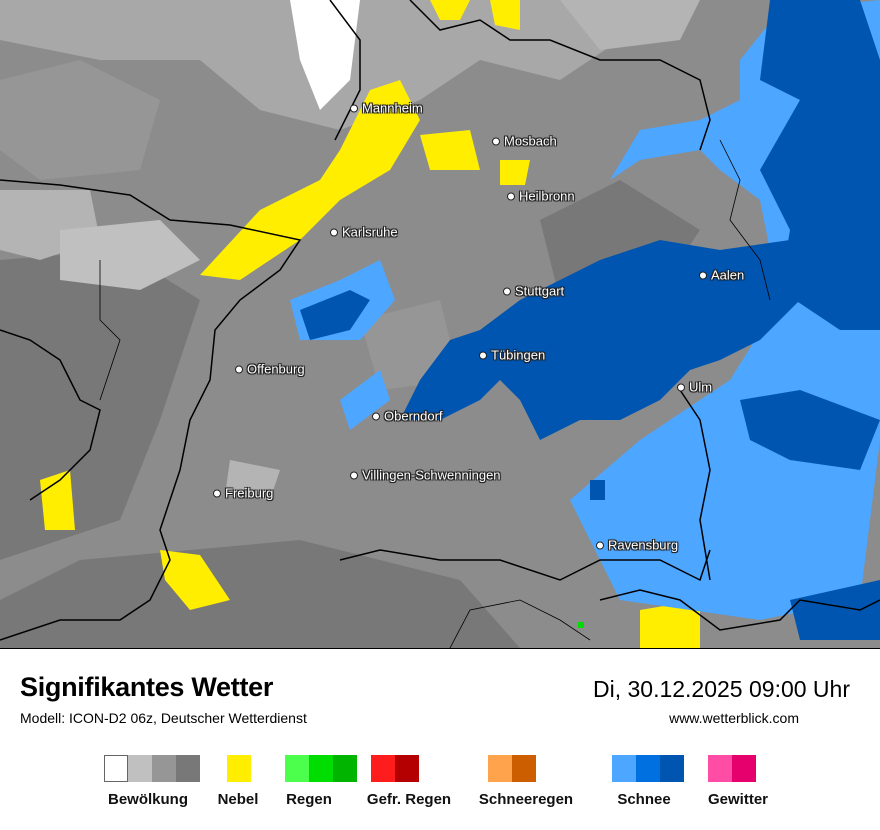 The image size is (880, 830). I want to click on city-ravensburg: Ravensburg, so click(637, 545).